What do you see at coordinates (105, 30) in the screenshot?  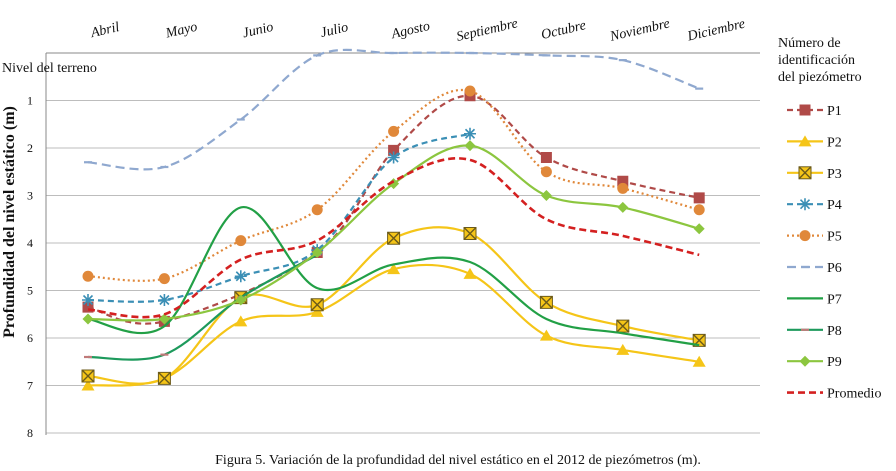 I see `month-label: Abril` at bounding box center [105, 30].